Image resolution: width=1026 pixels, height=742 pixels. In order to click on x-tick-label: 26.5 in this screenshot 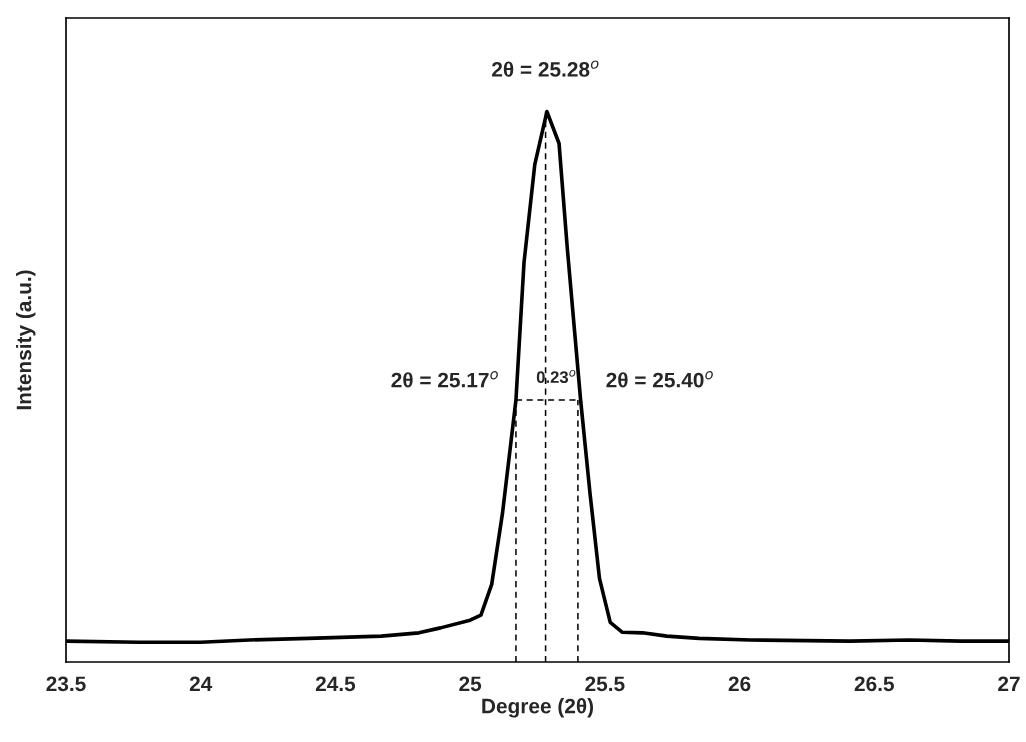, I will do `click(874, 684)`.